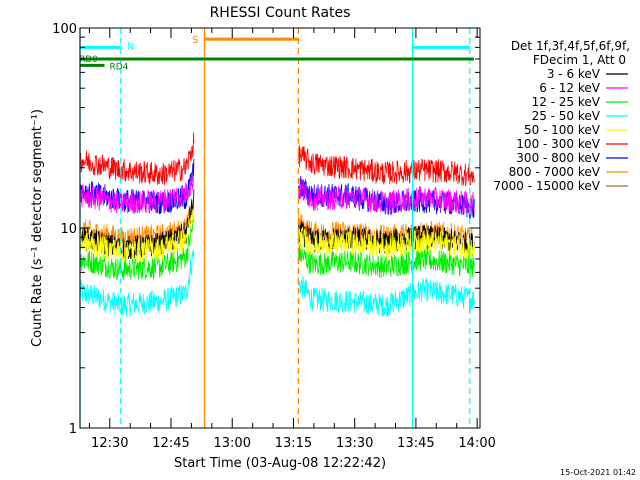 The height and width of the screenshot is (480, 640). What do you see at coordinates (570, 46) in the screenshot?
I see `legend-header-line-1: Det 1f,3f,4f,5f,6f,9f,` at bounding box center [570, 46].